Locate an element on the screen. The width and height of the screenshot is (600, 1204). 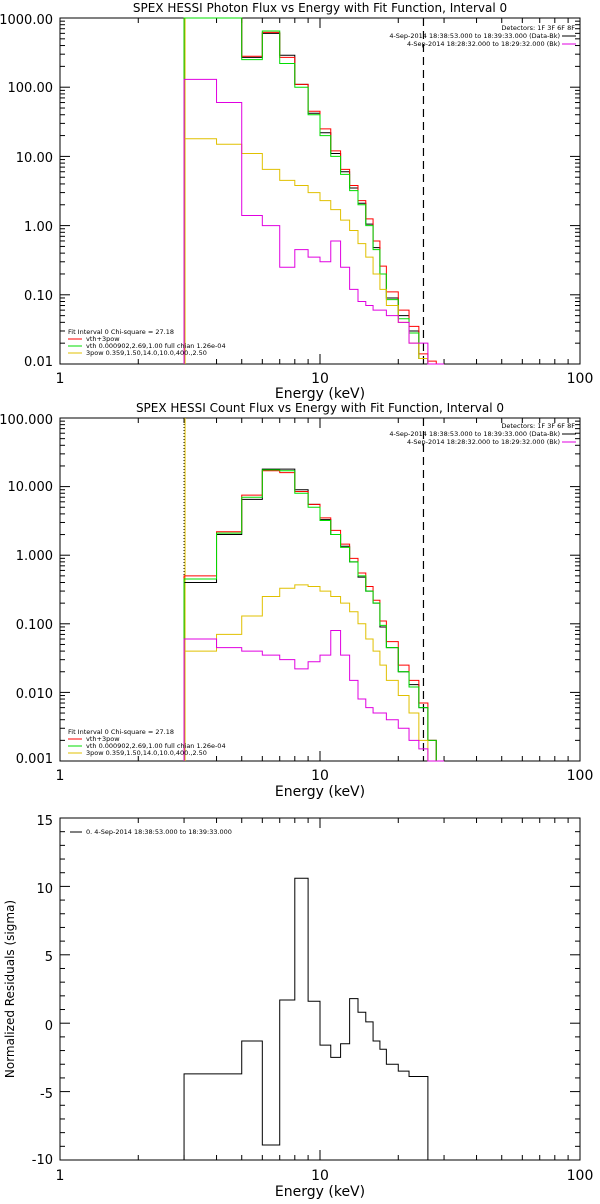
residuals-series is located at coordinates (306, 1018).